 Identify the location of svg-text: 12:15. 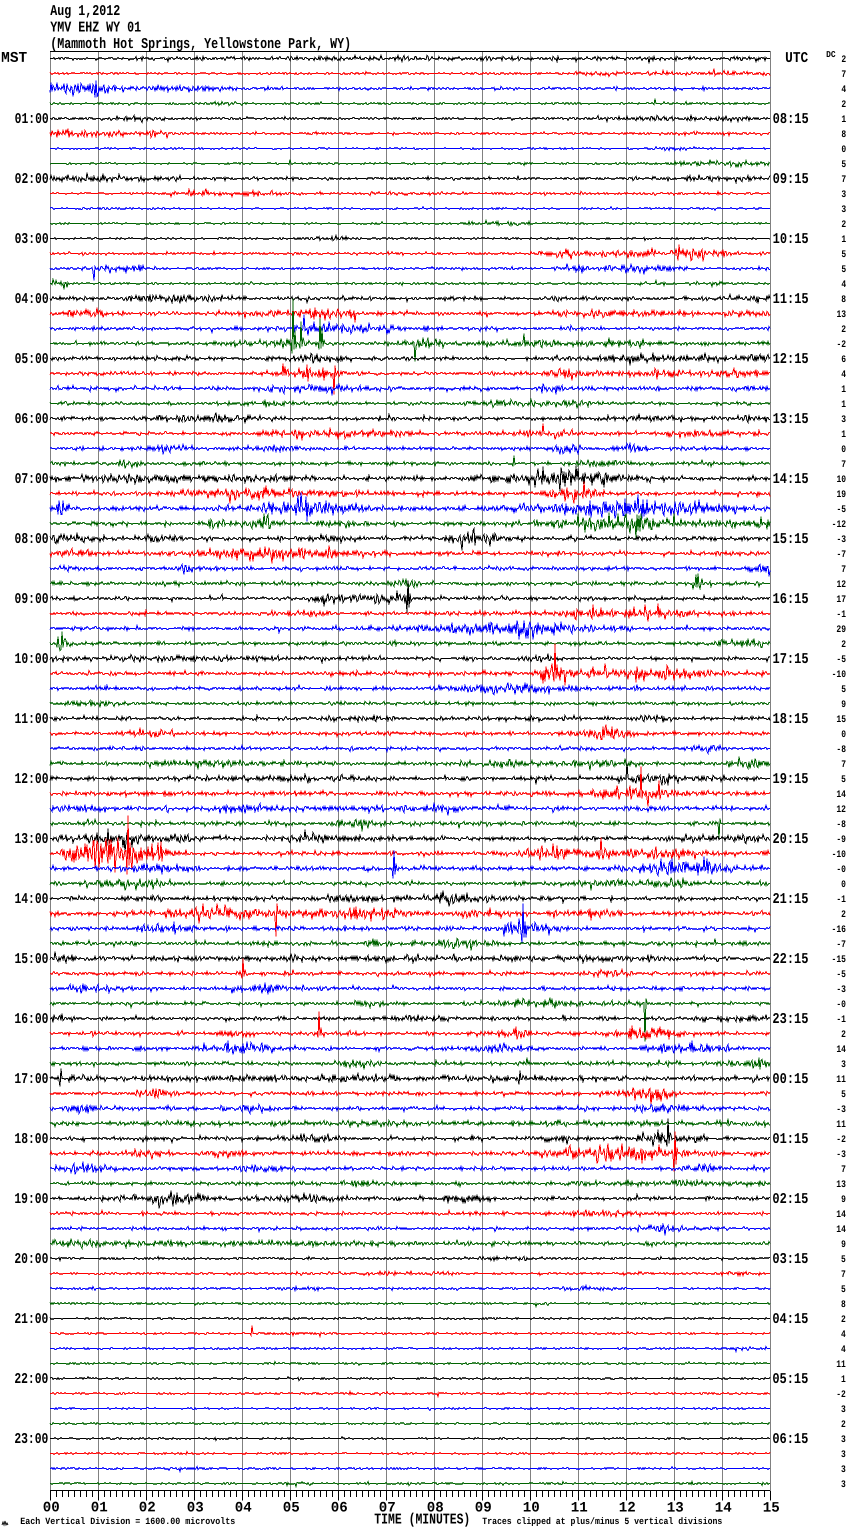
(791, 359).